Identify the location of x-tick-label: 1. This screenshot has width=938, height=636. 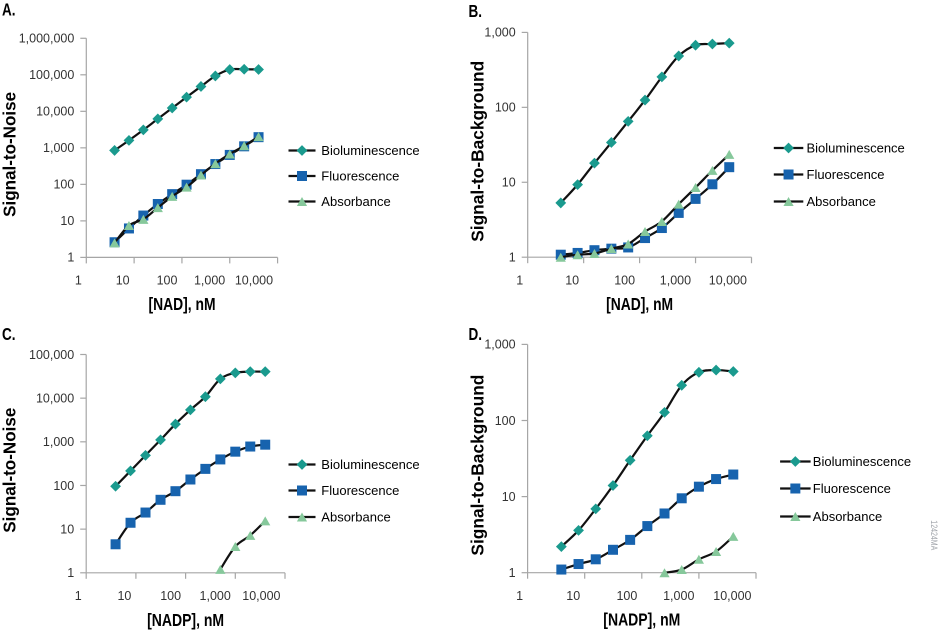
(78, 596).